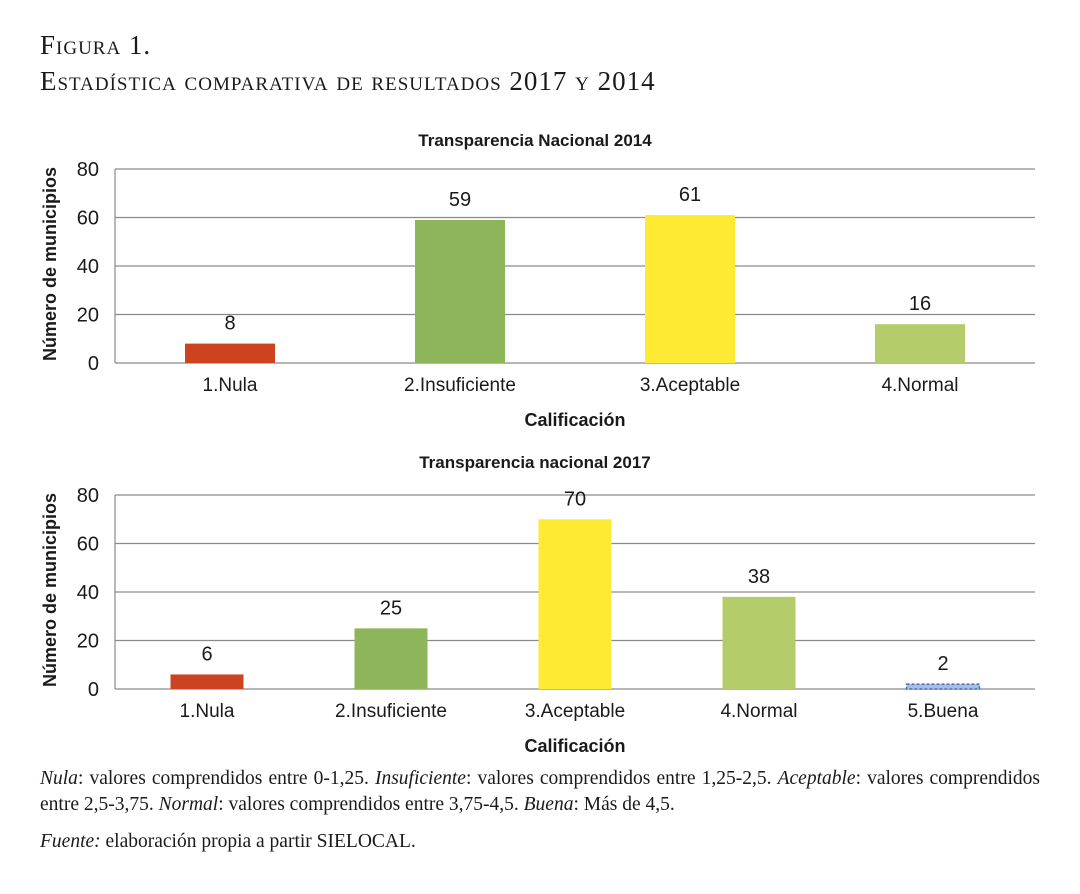  Describe the element at coordinates (535, 140) in the screenshot. I see `chart-title: Transparencia Nacional 2014` at that location.